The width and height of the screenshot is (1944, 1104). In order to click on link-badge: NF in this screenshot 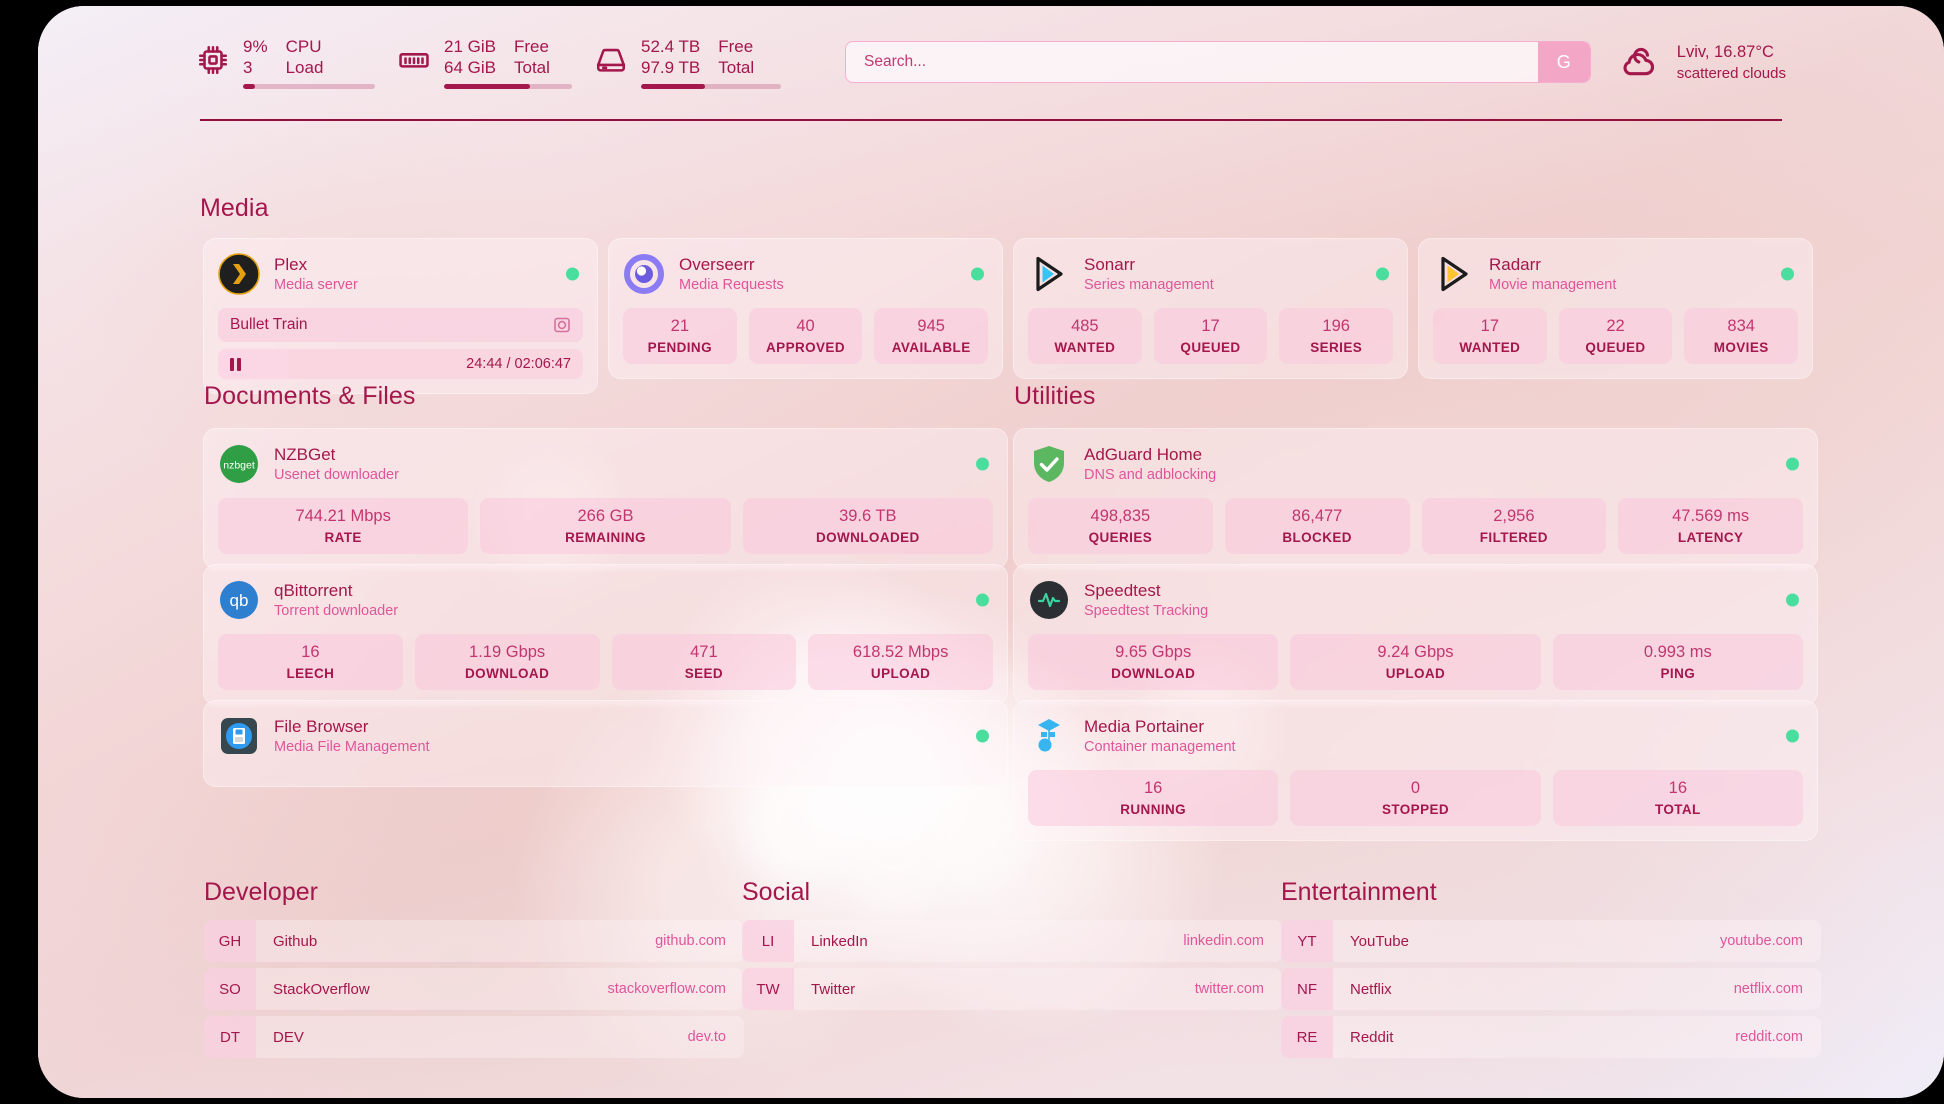, I will do `click(1307, 989)`.